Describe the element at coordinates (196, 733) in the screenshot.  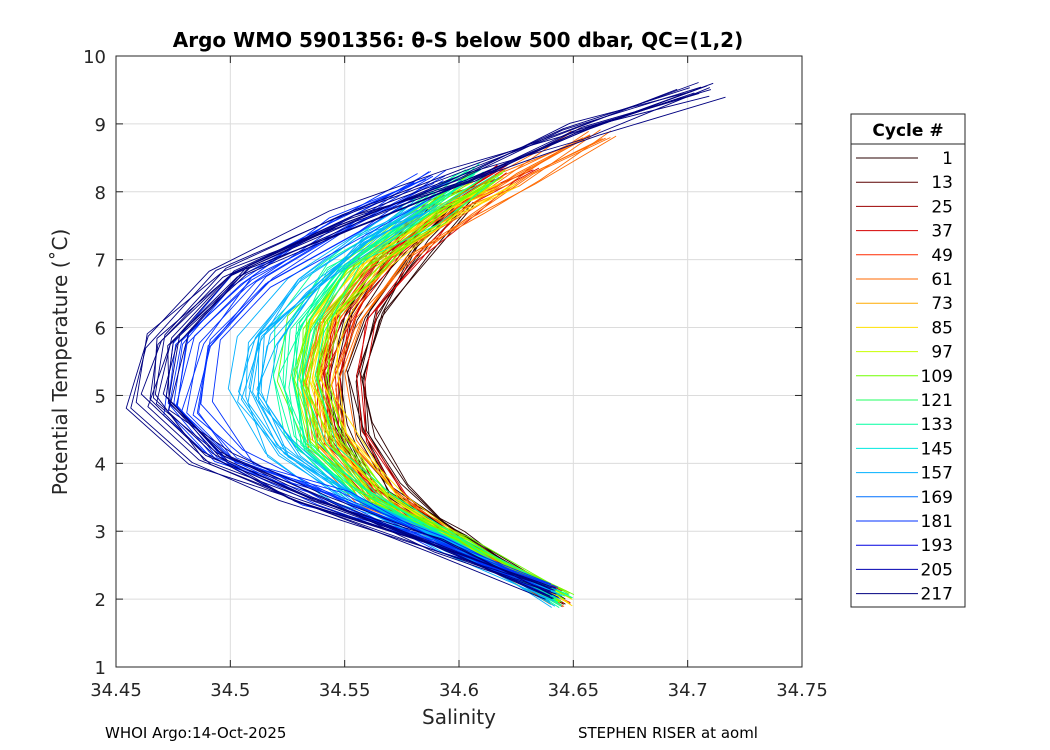
I see `footer-left-caption: WHOI Argo:14-Oct-2025` at that location.